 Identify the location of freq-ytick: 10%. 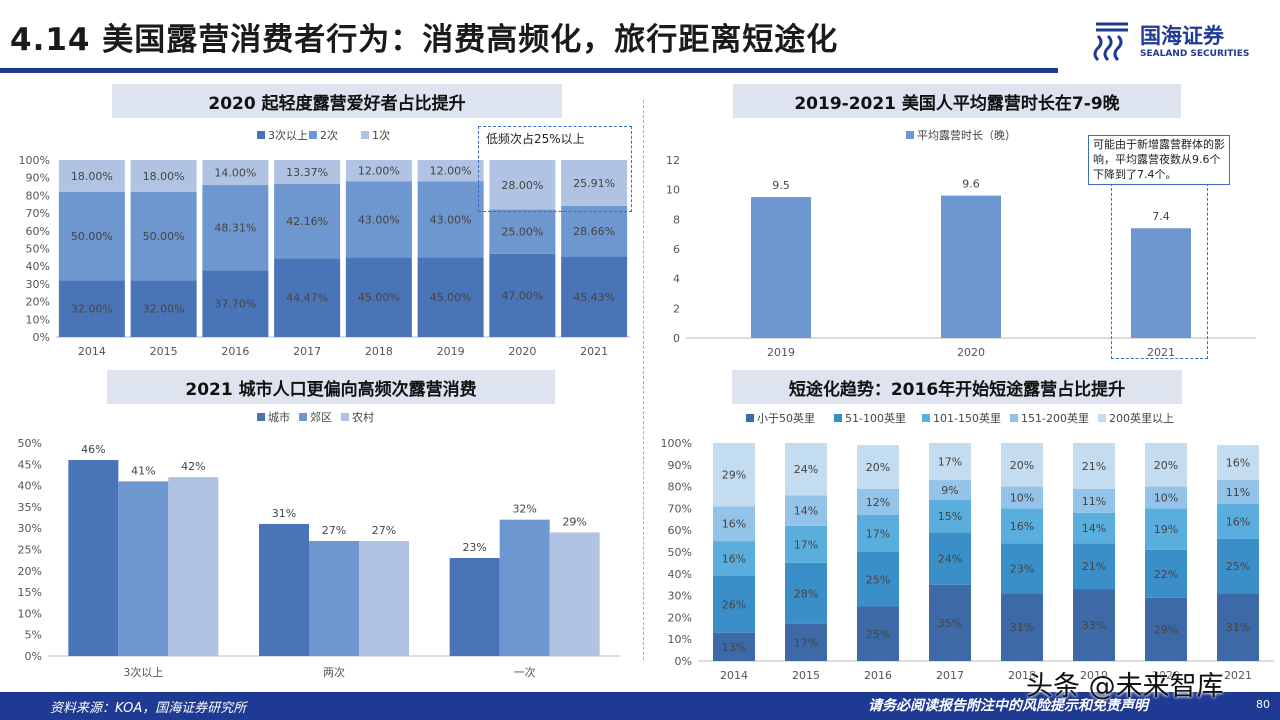
(38, 319).